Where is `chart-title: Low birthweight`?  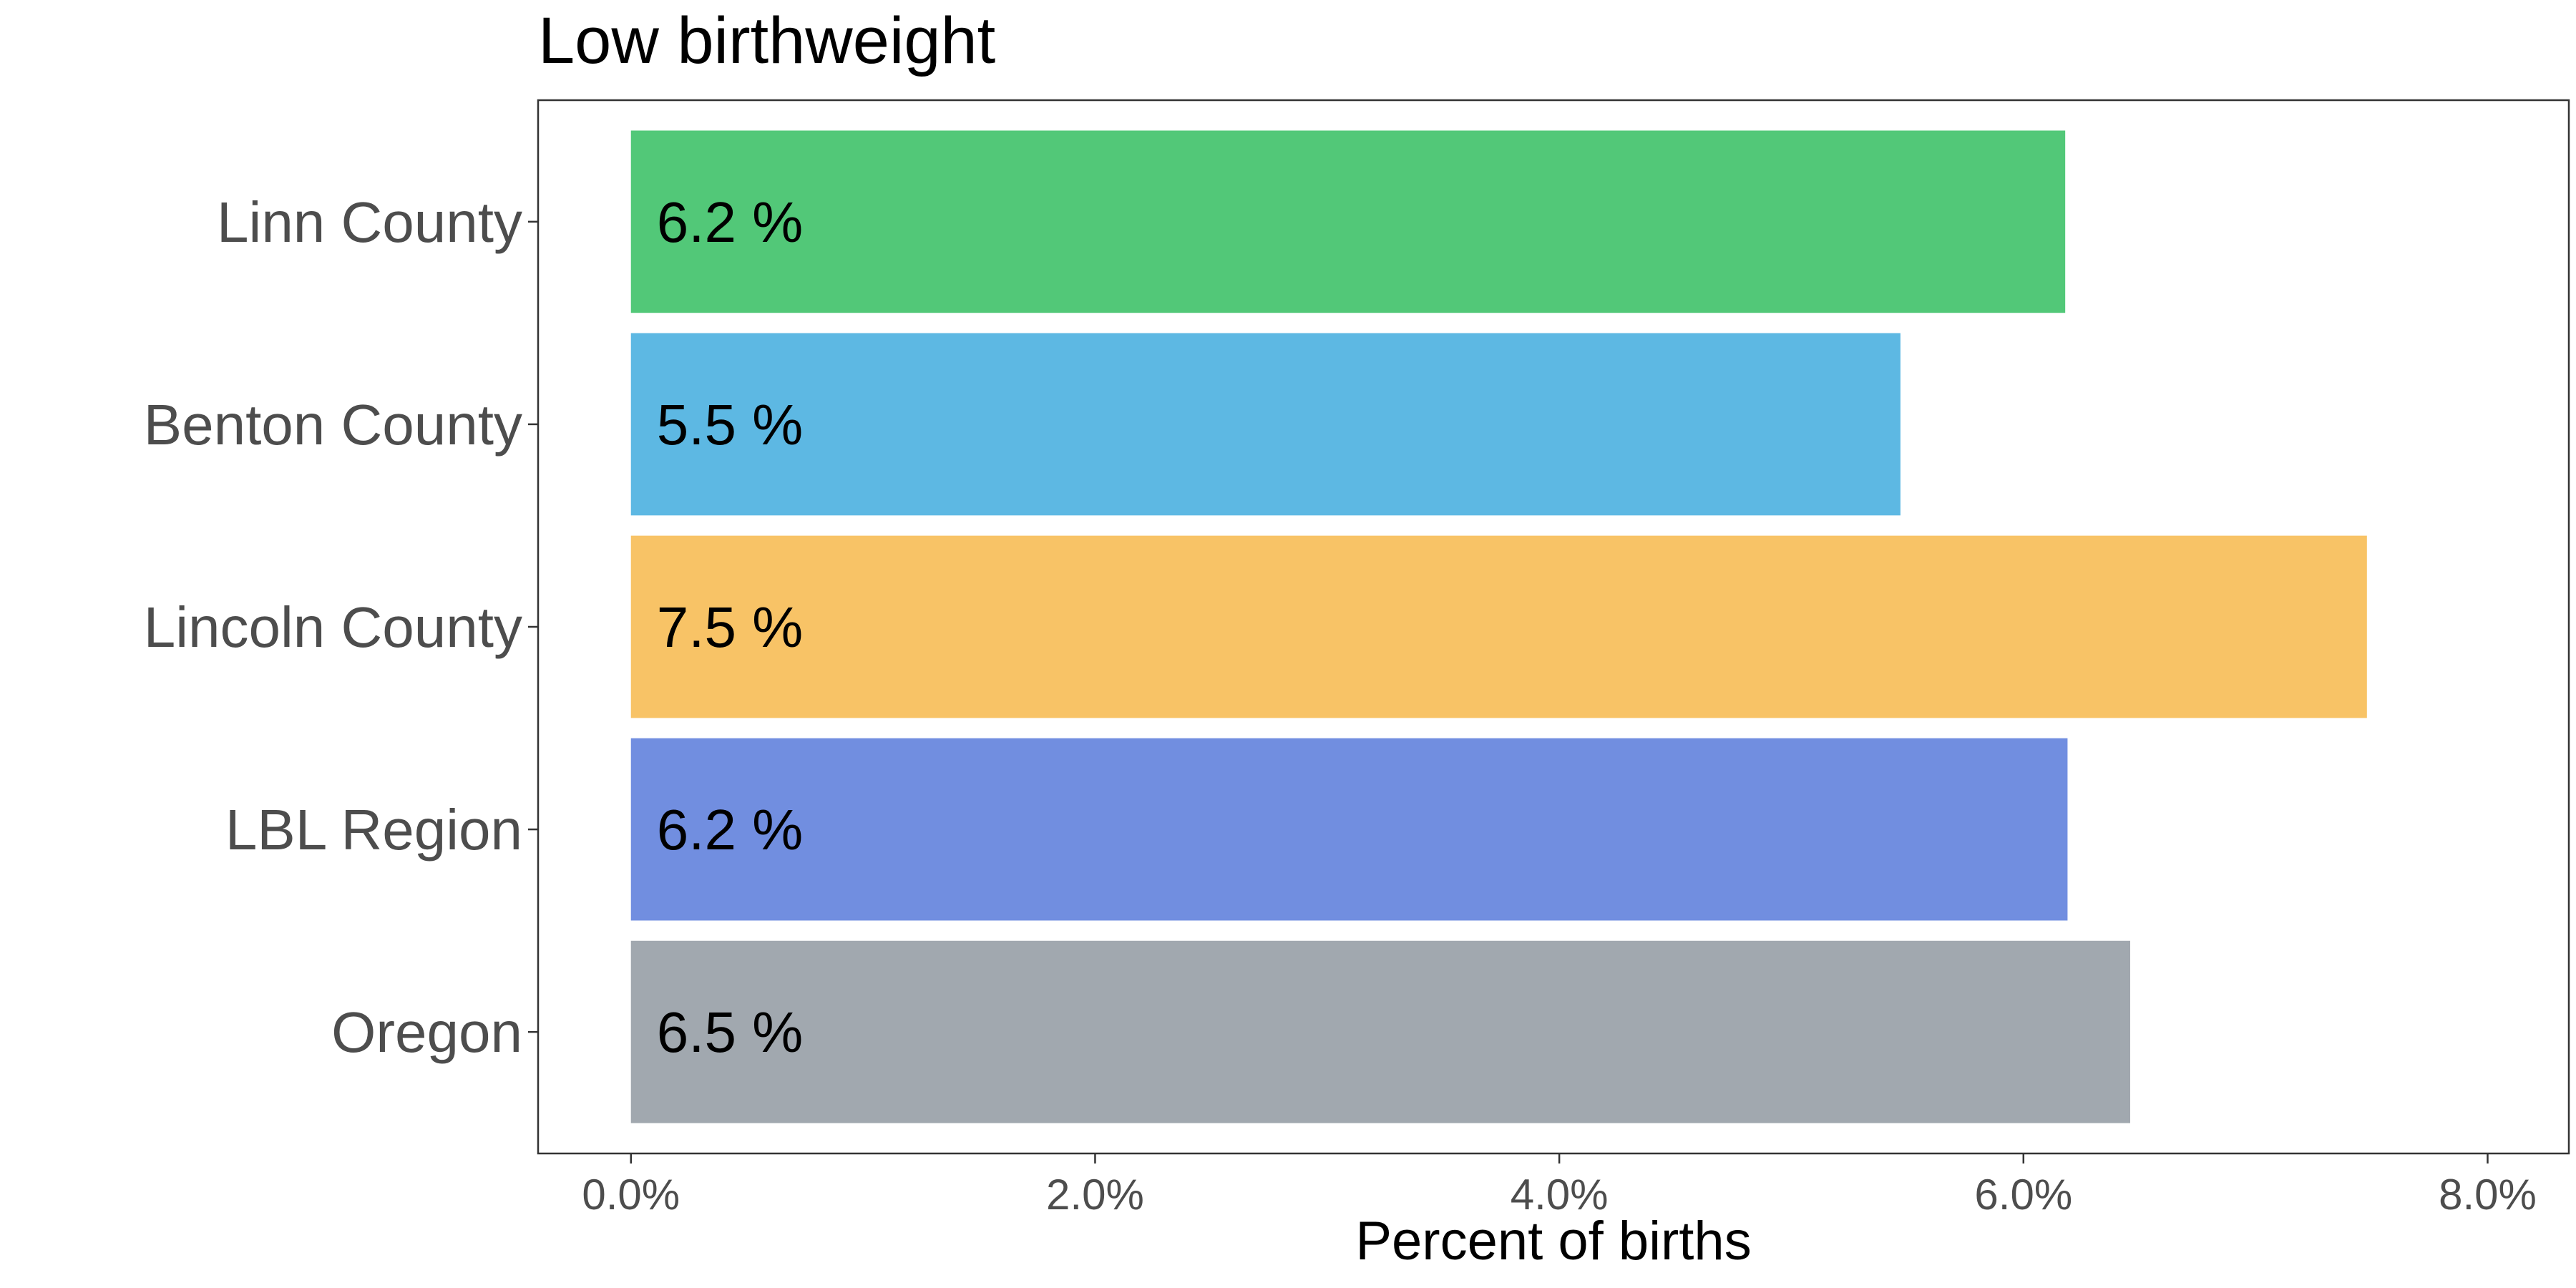
chart-title: Low birthweight is located at coordinates (766, 40).